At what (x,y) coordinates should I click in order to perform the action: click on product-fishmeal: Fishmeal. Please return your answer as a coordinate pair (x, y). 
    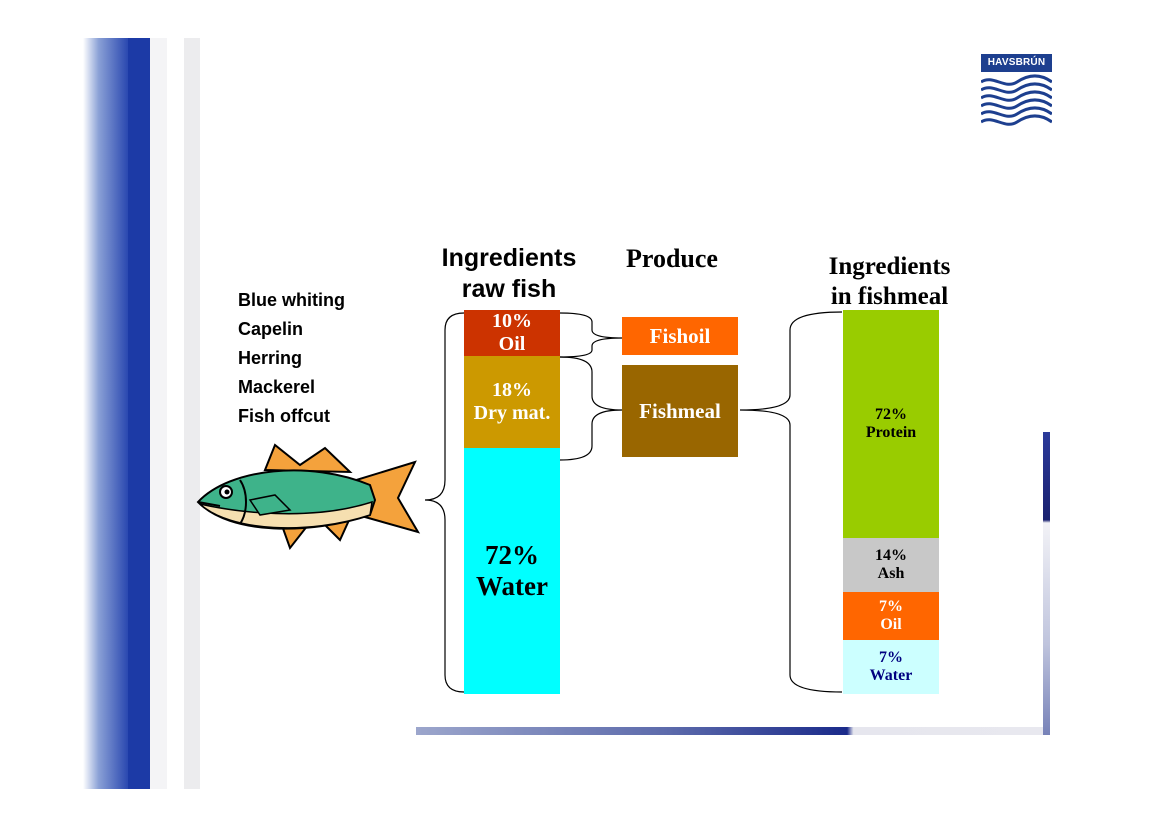
    Looking at the image, I should click on (680, 411).